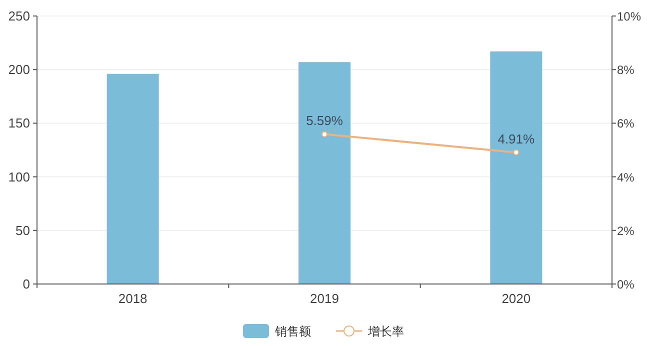 This screenshot has width=652, height=346. I want to click on y-tick-label: 200, so click(19, 70).